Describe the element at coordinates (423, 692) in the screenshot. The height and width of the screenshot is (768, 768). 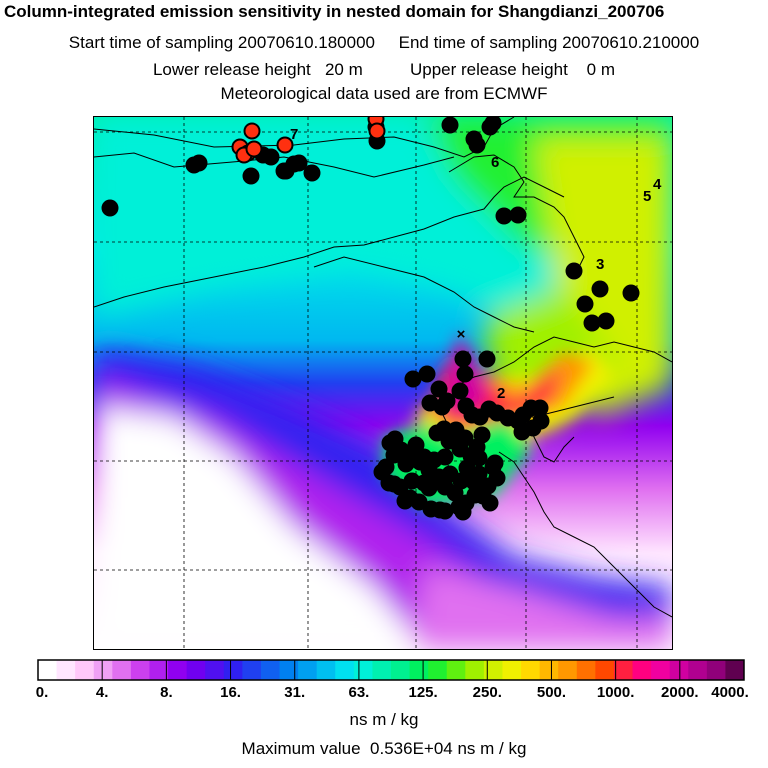
I see `colorbar-tick-label: 125.` at that location.